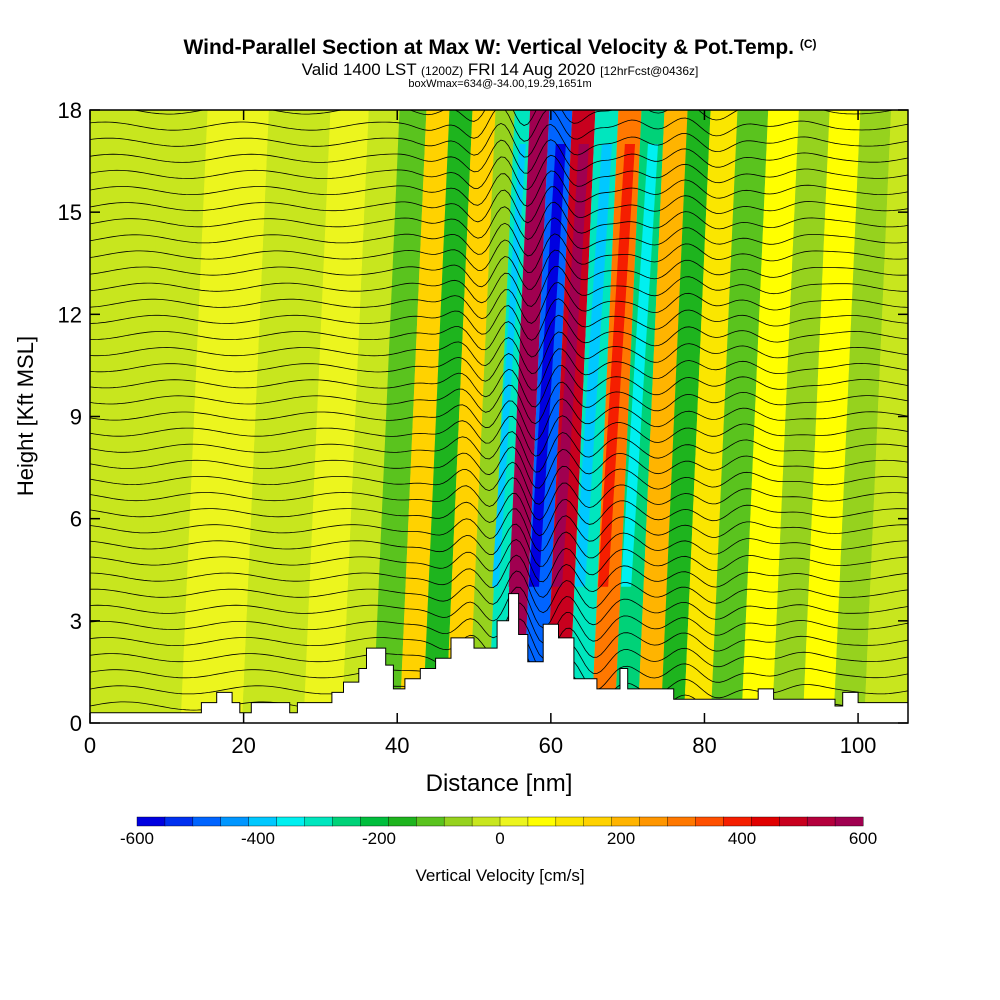 The height and width of the screenshot is (1000, 1000). I want to click on y-axis-label: Height [Kft MSL], so click(25, 416).